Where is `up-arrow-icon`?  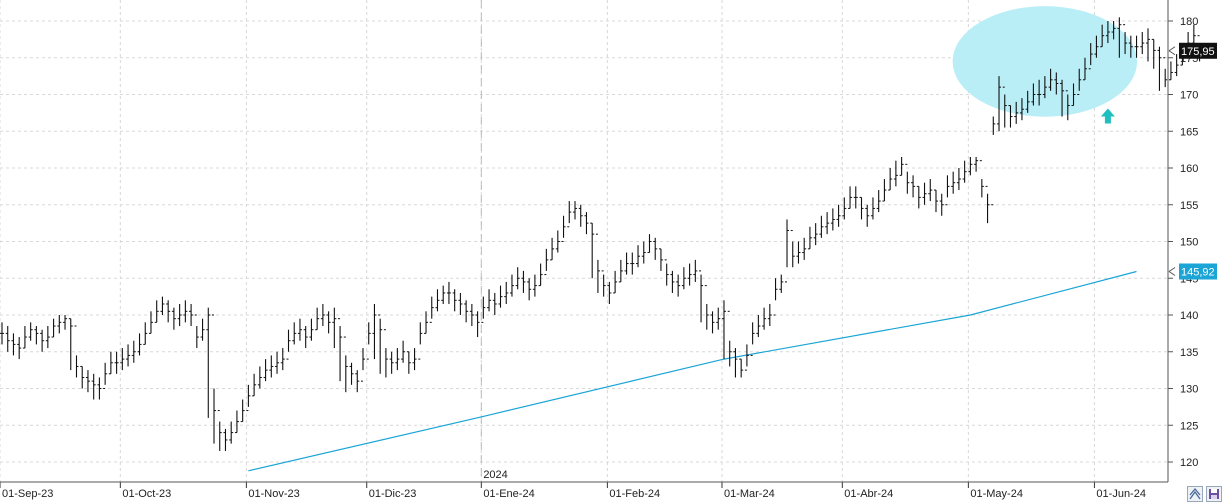
up-arrow-icon is located at coordinates (1107, 116).